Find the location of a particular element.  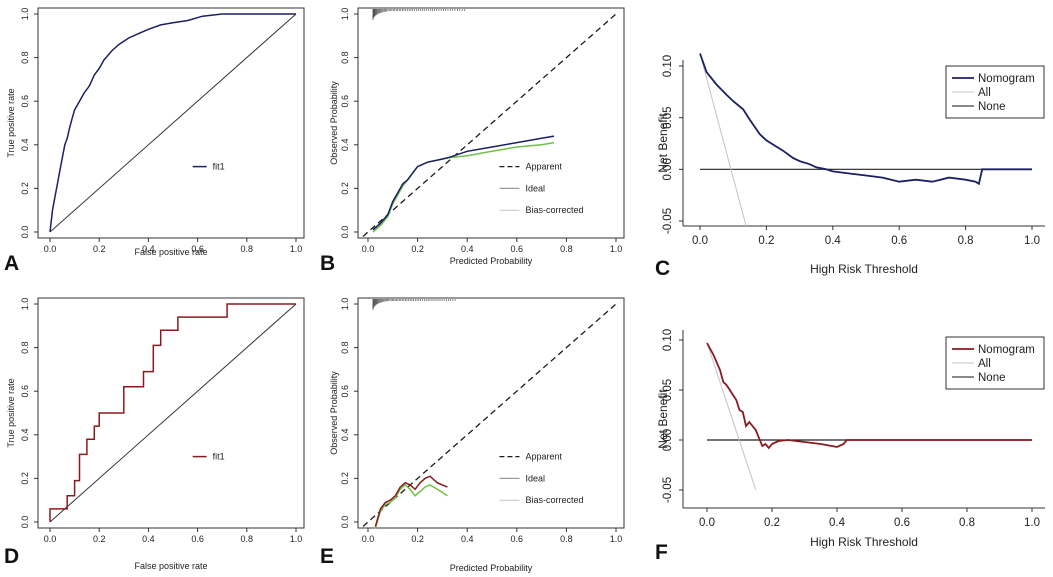

panel-b-letter: B is located at coordinates (327, 263).